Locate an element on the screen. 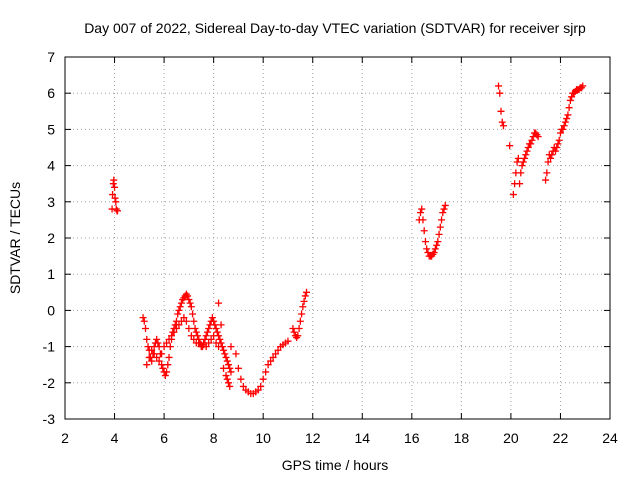  x-axis-label: GPS time / hours is located at coordinates (335, 465).